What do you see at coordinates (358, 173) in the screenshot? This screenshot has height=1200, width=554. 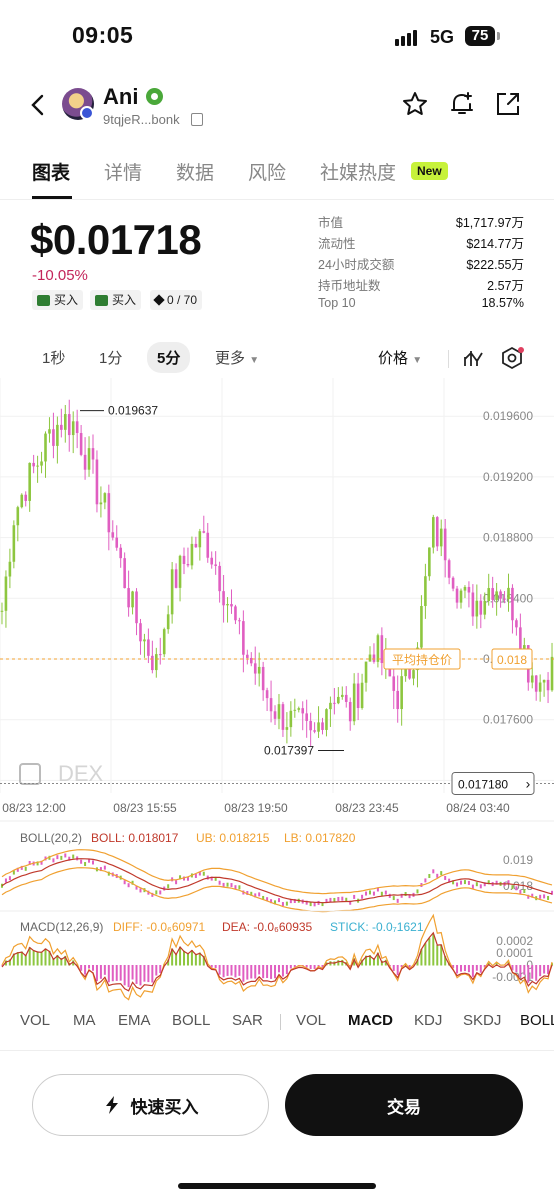 I see `tab-social: 社媒热度` at bounding box center [358, 173].